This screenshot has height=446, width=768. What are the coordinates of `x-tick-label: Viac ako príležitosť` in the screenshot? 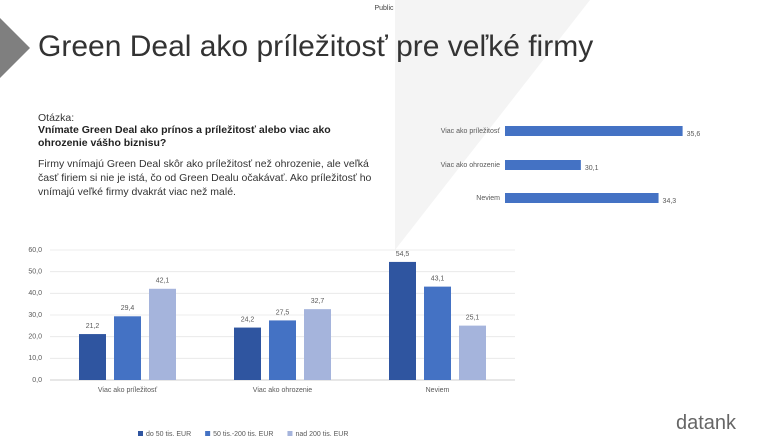 It's located at (128, 390).